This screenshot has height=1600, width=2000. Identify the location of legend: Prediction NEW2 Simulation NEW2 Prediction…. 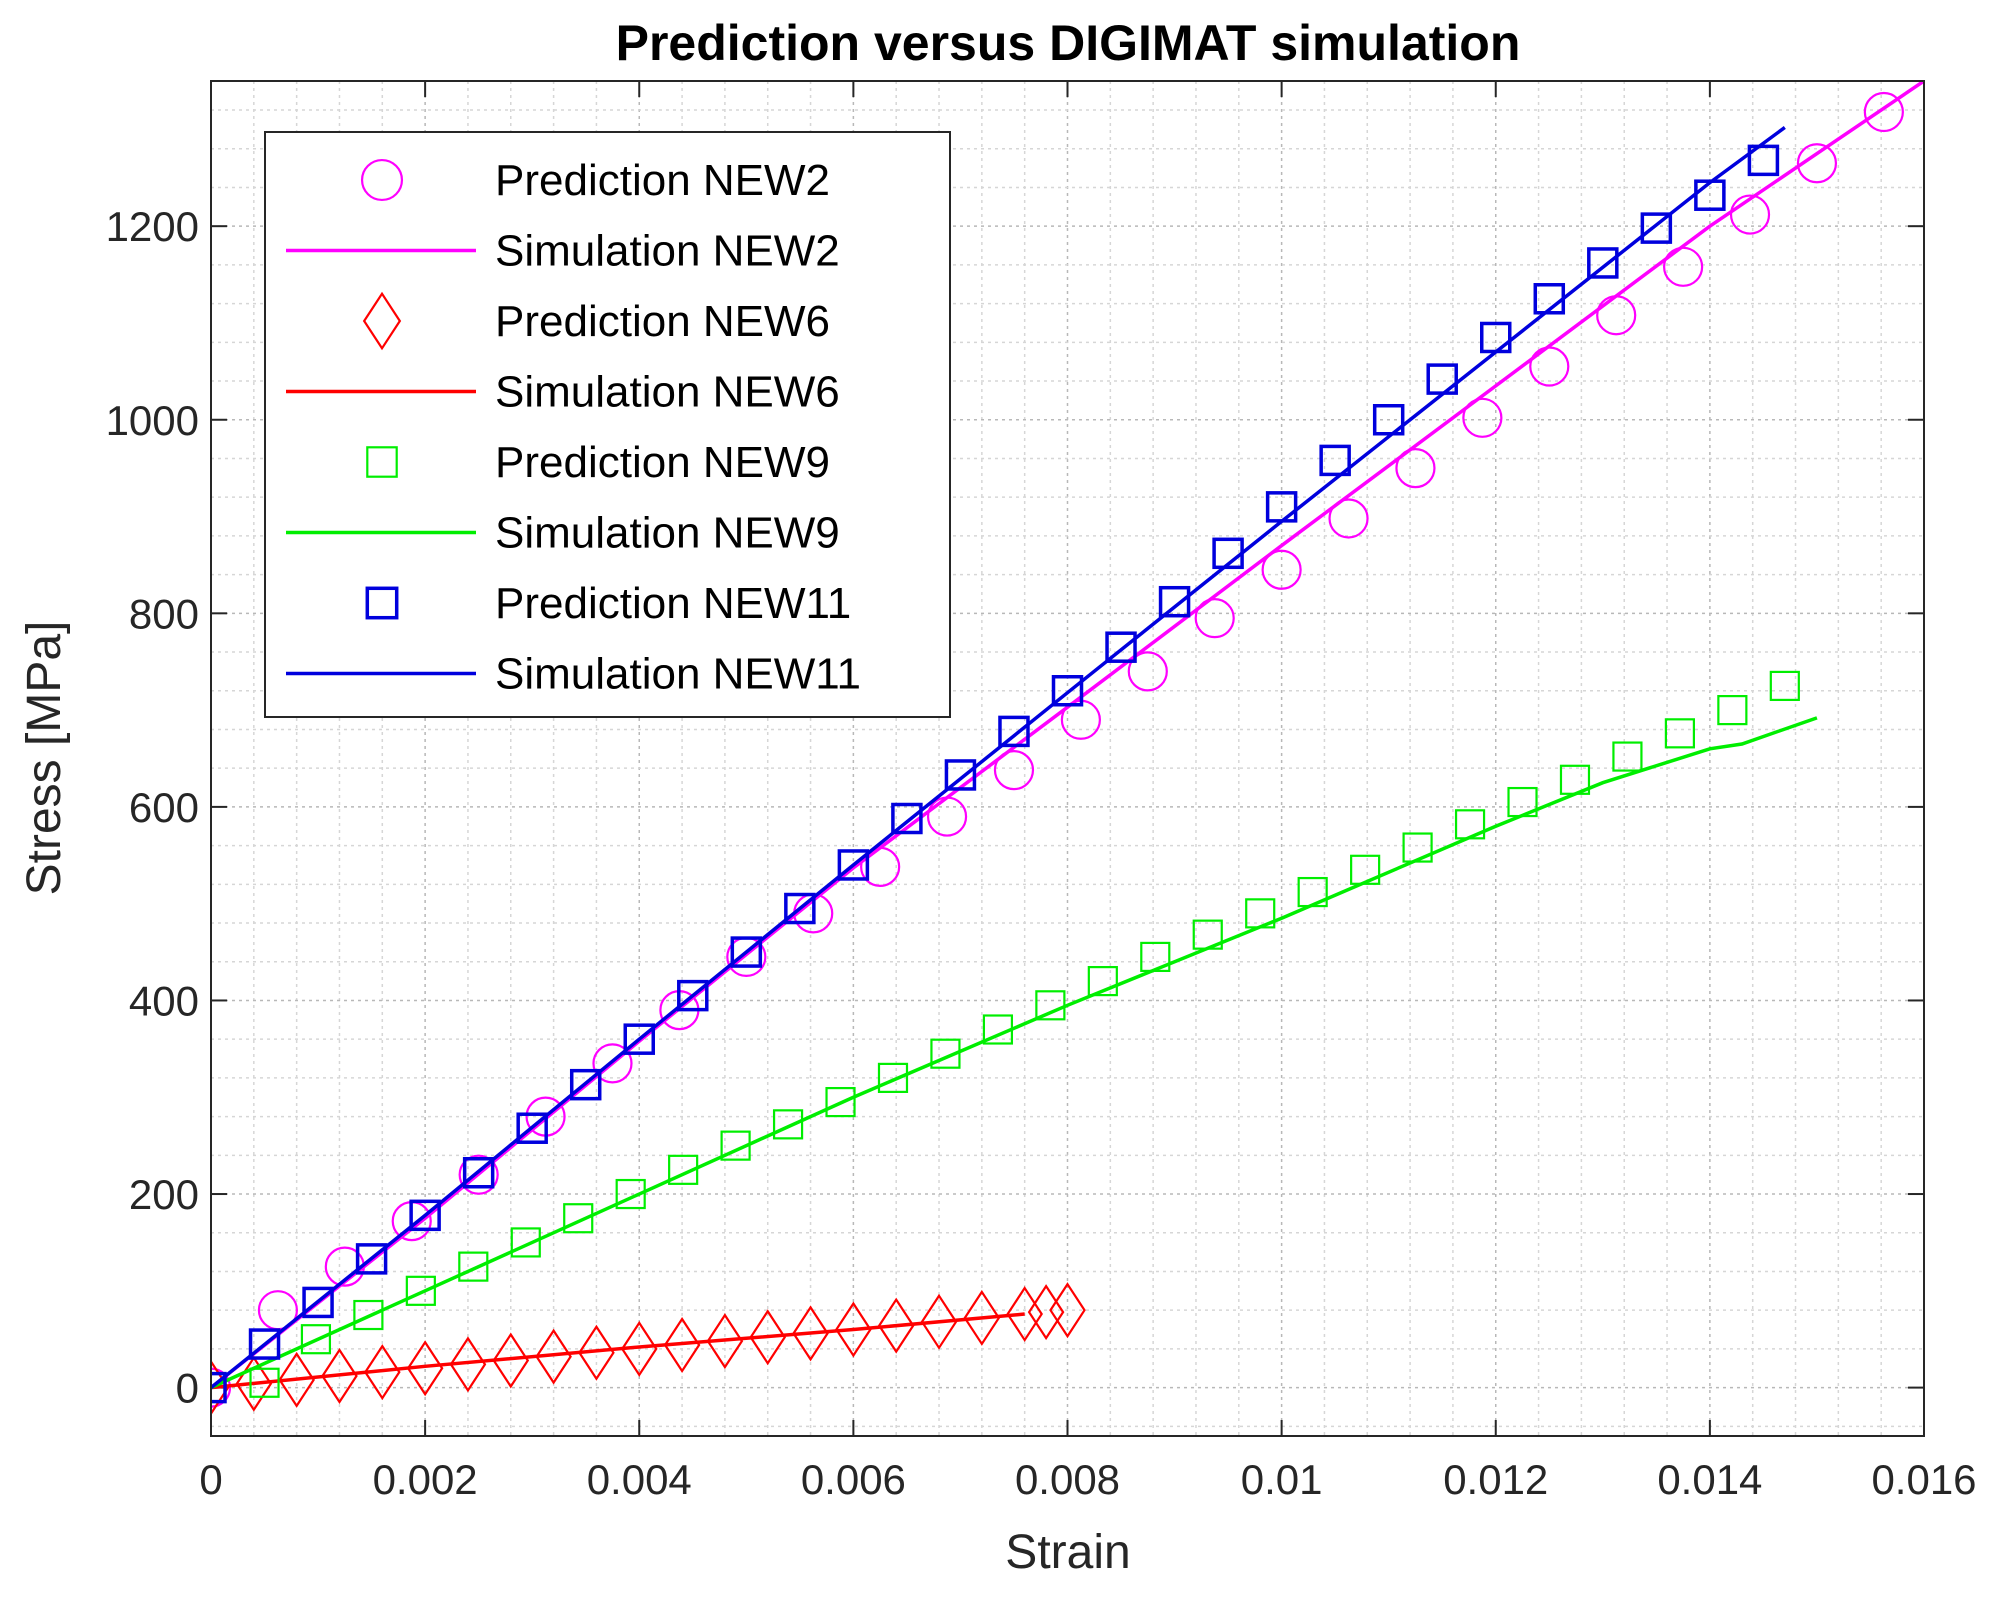
(607, 424).